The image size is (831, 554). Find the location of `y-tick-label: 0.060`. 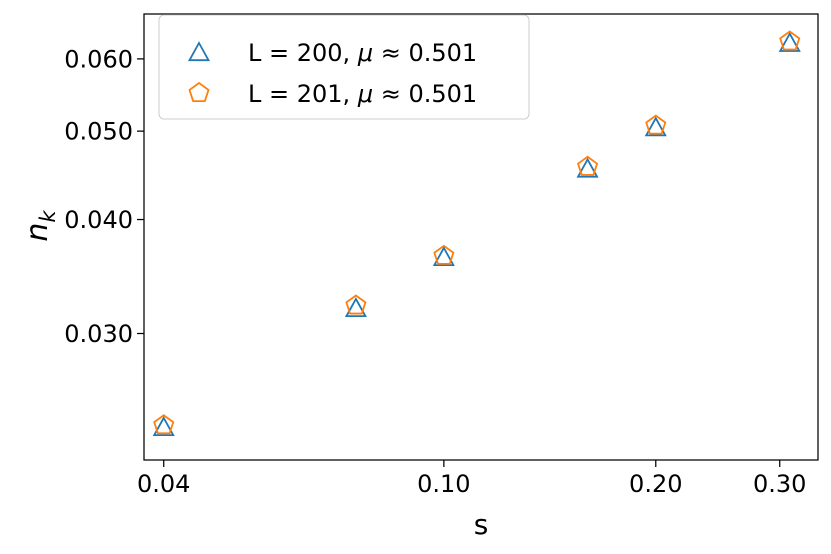

y-tick-label: 0.060 is located at coordinates (98, 59).